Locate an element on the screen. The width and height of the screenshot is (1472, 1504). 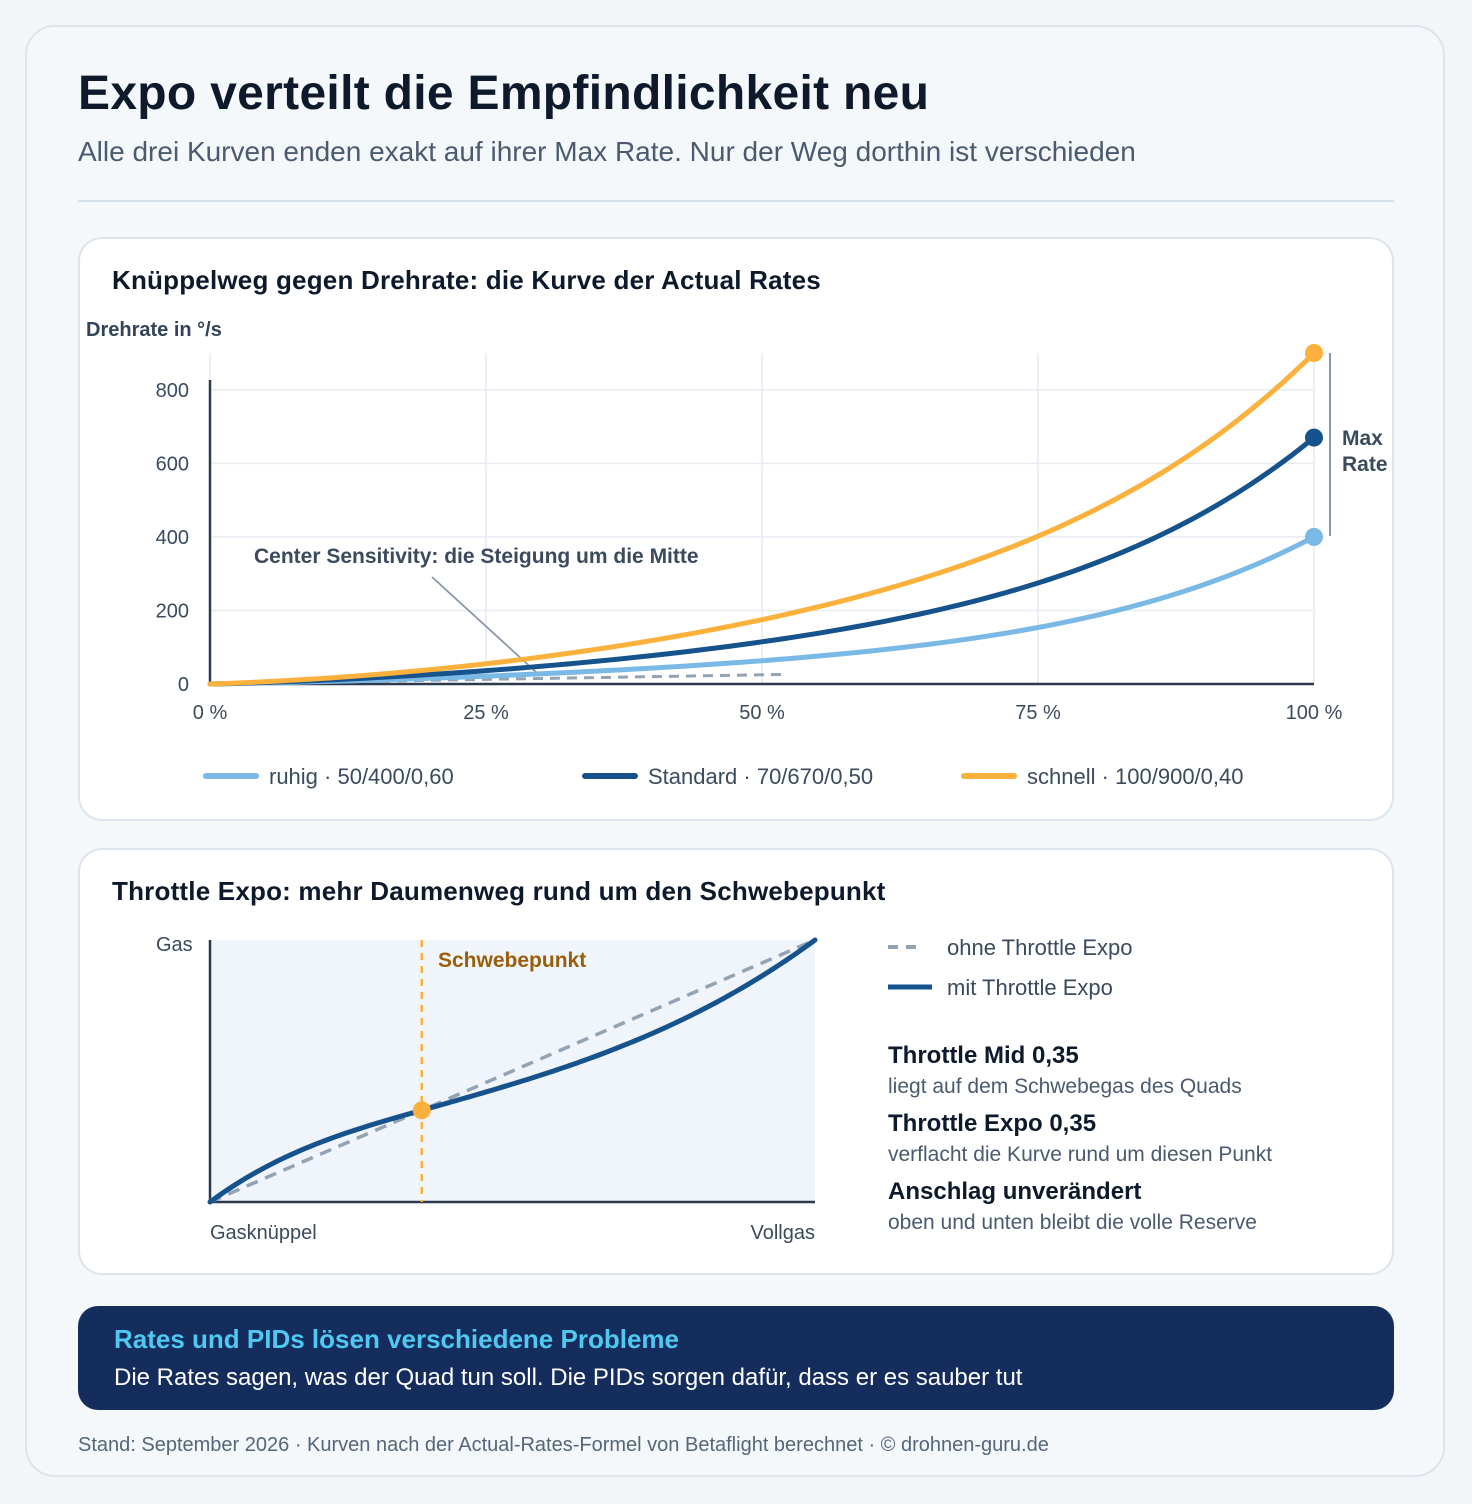
rates-y-axis-title: Drehrate in °/s is located at coordinates (154, 330).